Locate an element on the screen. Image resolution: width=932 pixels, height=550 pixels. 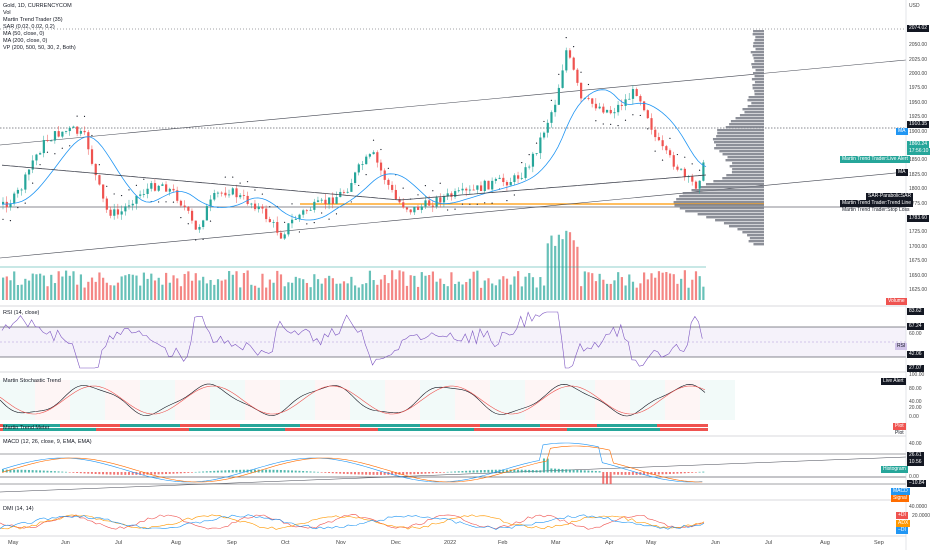
macd-title: MACD (12, 26, close, 9, EMA, EMA) is located at coordinates (47, 442).